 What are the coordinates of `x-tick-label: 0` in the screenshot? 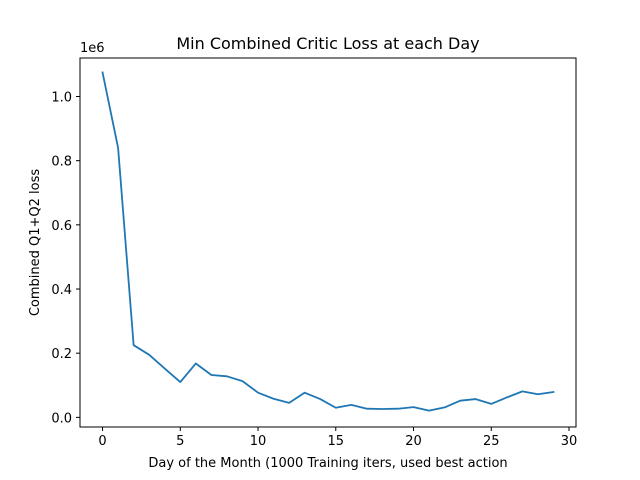 It's located at (102, 441).